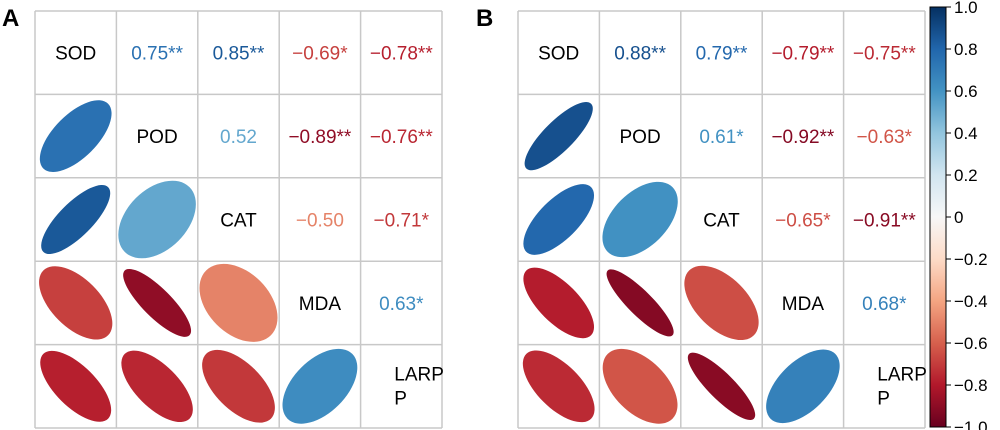 The image size is (1000, 430). I want to click on colorbar-tick-label: 0.8, so click(966, 49).